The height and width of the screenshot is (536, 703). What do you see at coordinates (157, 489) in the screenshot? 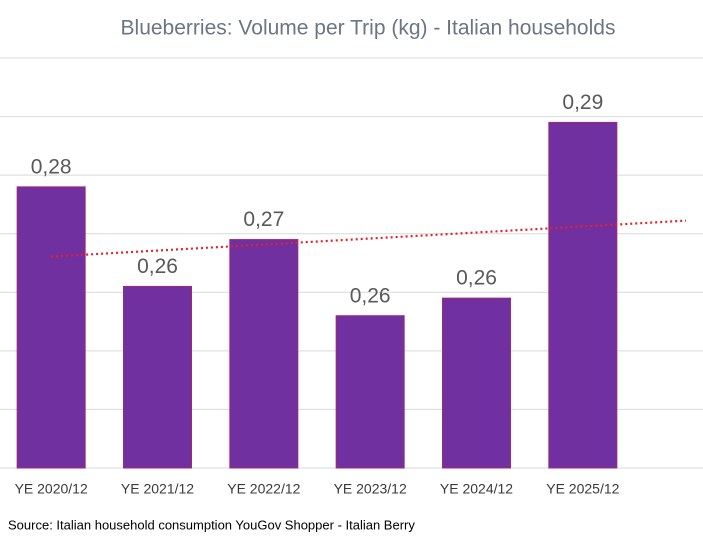
I see `x-tick-label: YE 2021/12` at bounding box center [157, 489].